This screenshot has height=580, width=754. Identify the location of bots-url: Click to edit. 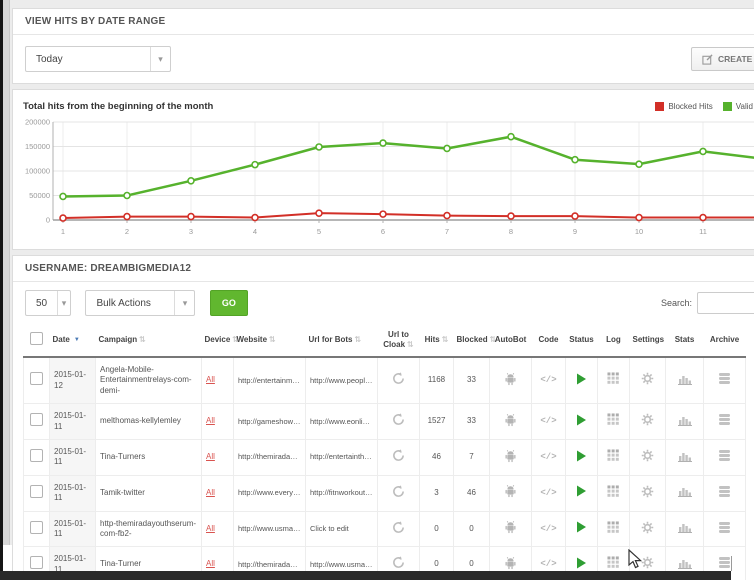
(329, 529).